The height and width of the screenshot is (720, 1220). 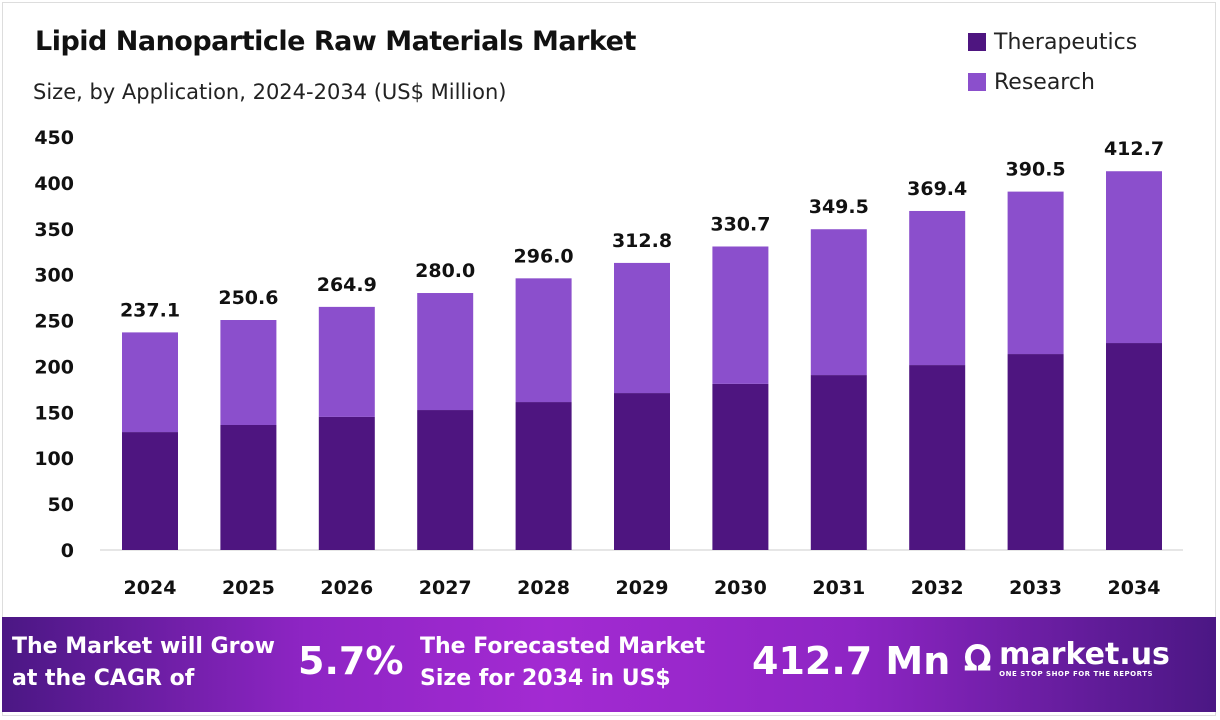 What do you see at coordinates (642, 241) in the screenshot?
I see `total-label: 312.8` at bounding box center [642, 241].